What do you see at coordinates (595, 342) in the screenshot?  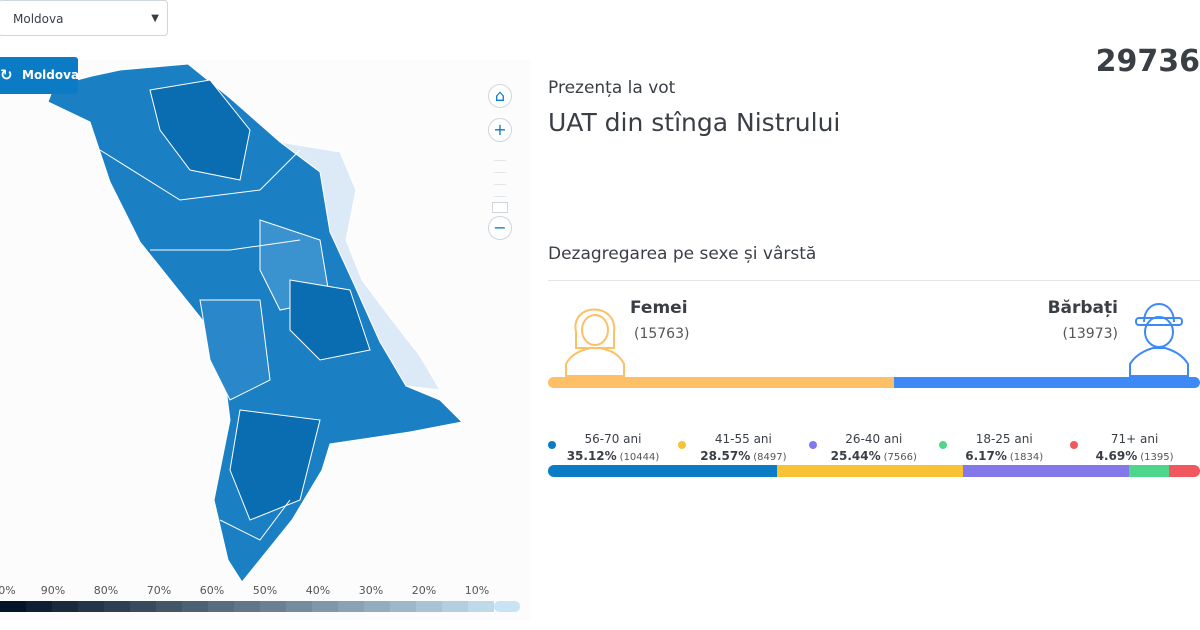 I see `female-icon` at bounding box center [595, 342].